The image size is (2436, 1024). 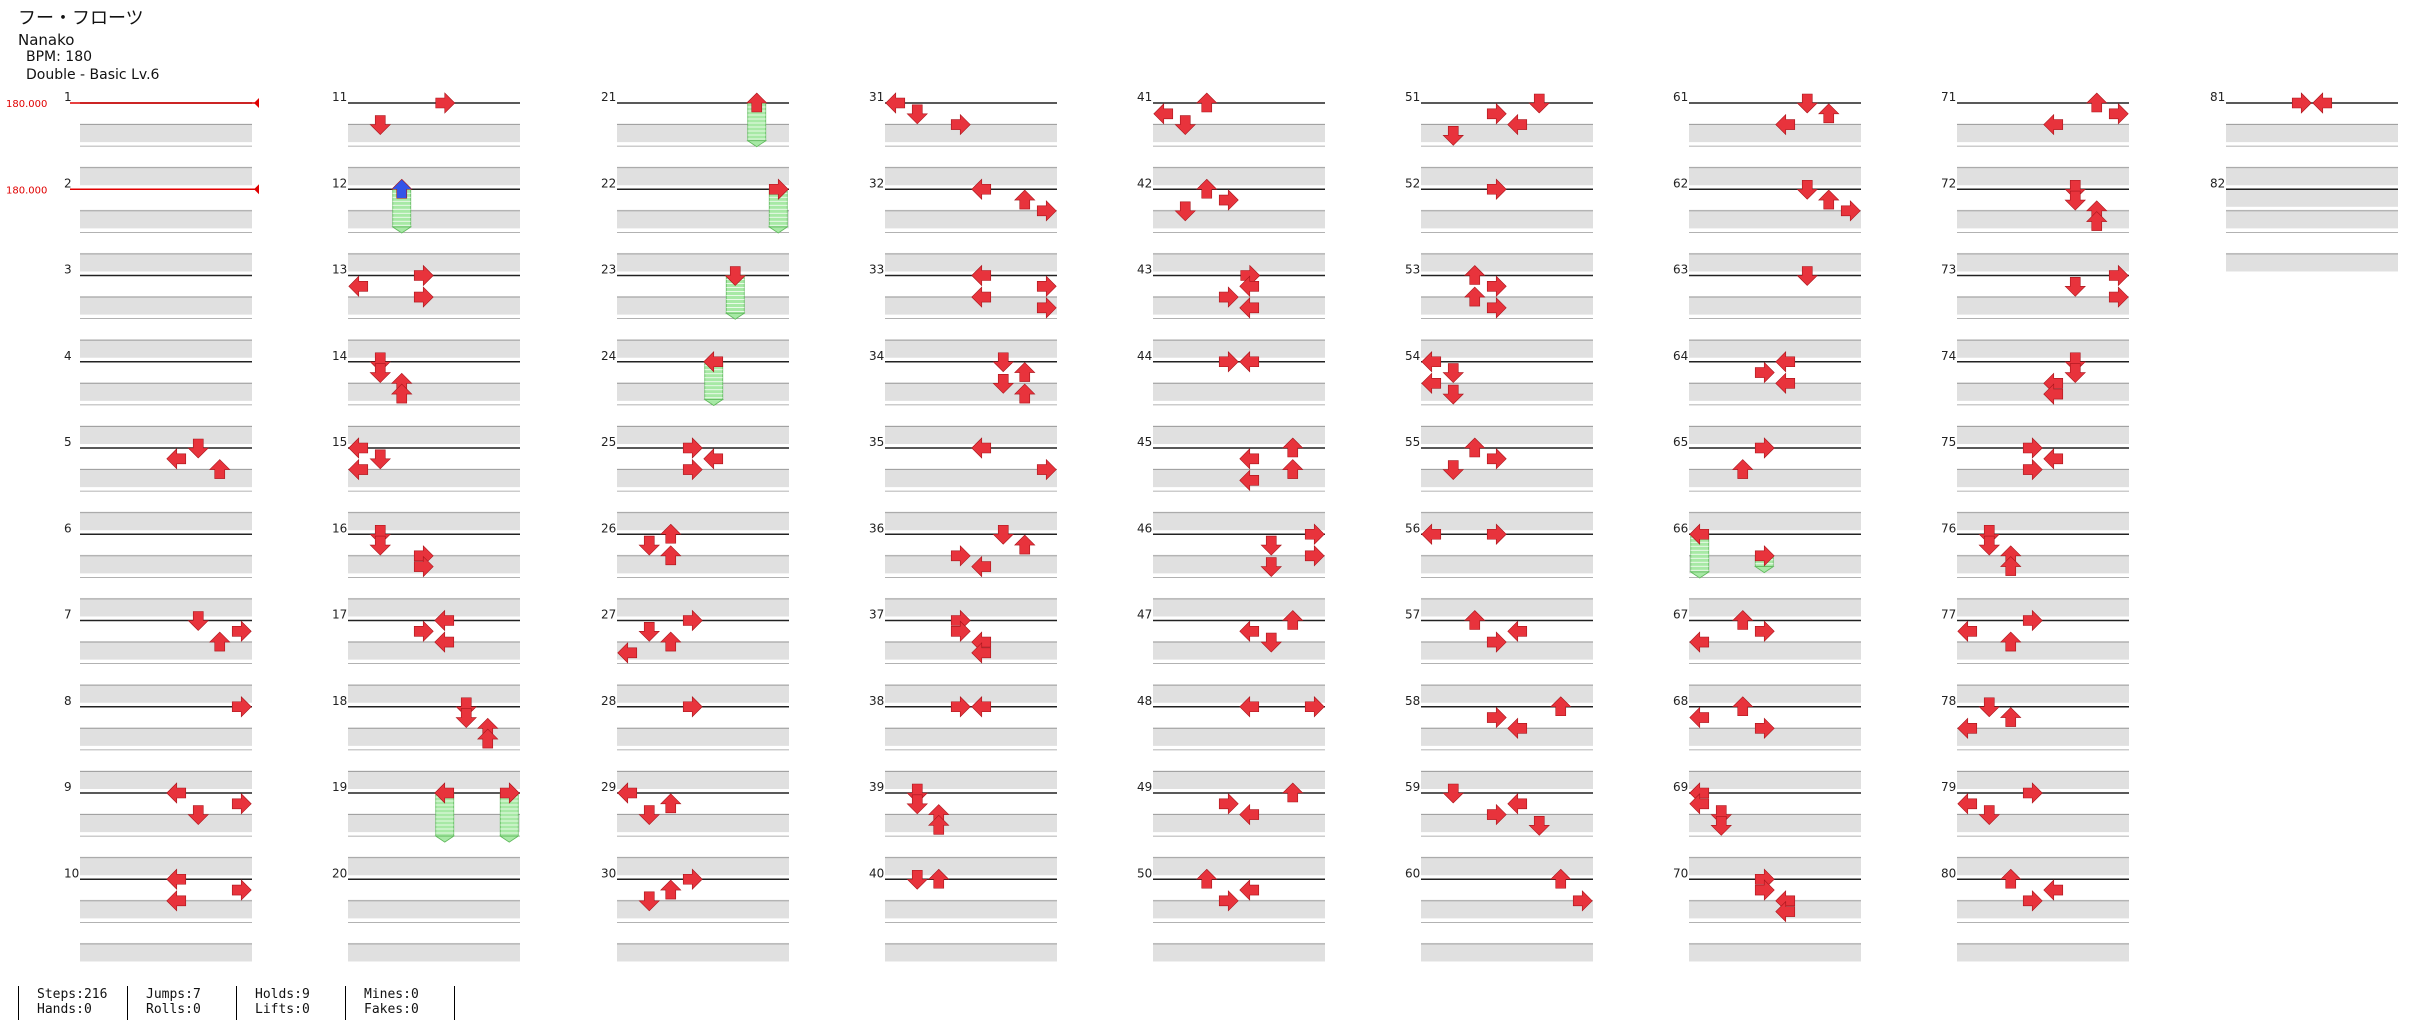 What do you see at coordinates (695, 138) in the screenshot?
I see `measure-21: 21` at bounding box center [695, 138].